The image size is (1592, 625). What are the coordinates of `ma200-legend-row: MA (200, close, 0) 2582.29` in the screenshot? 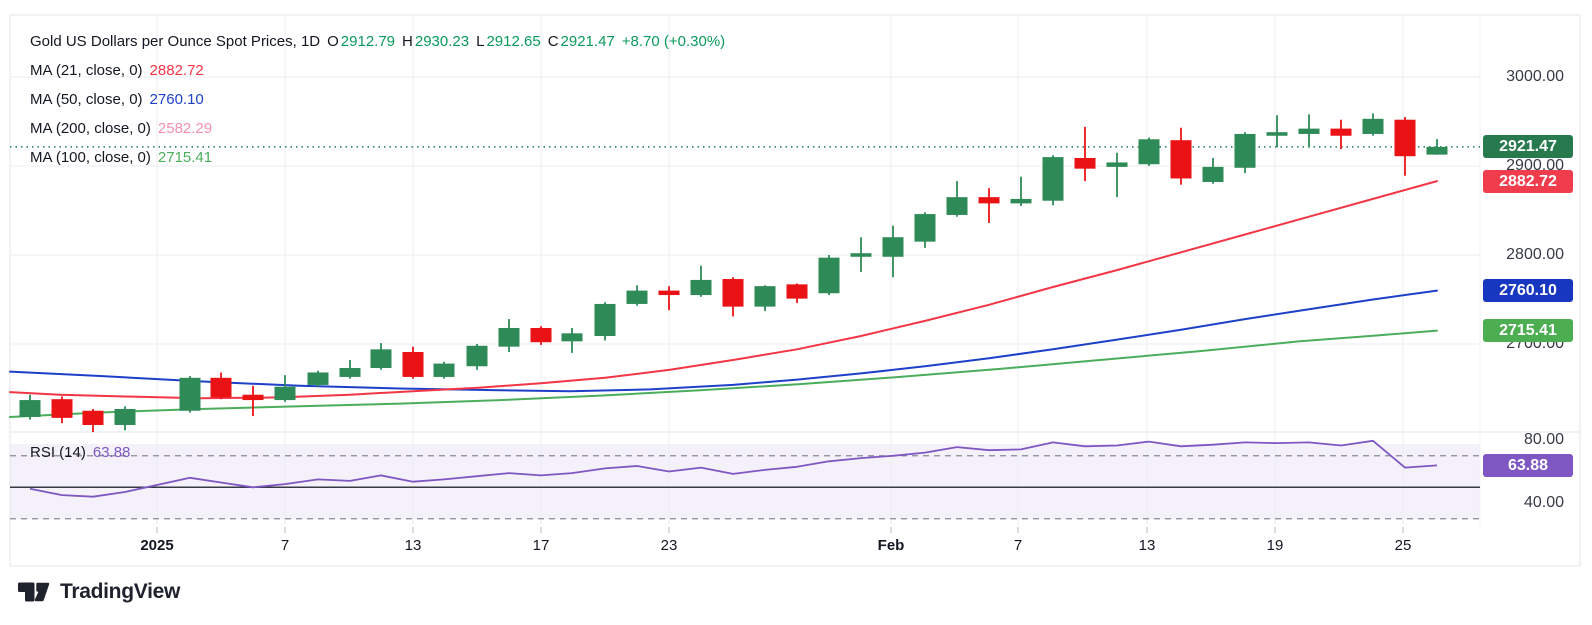 It's located at (121, 128).